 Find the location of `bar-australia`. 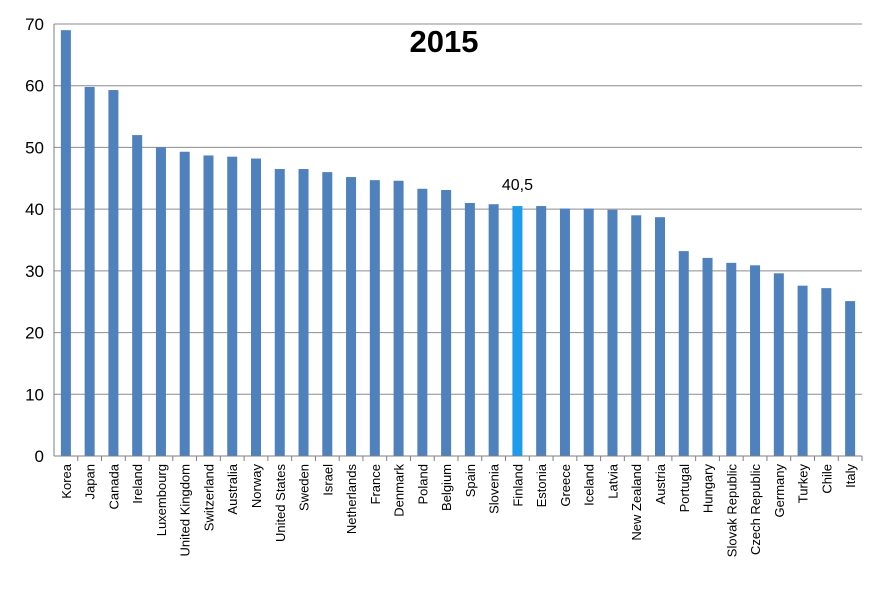

bar-australia is located at coordinates (232, 306).